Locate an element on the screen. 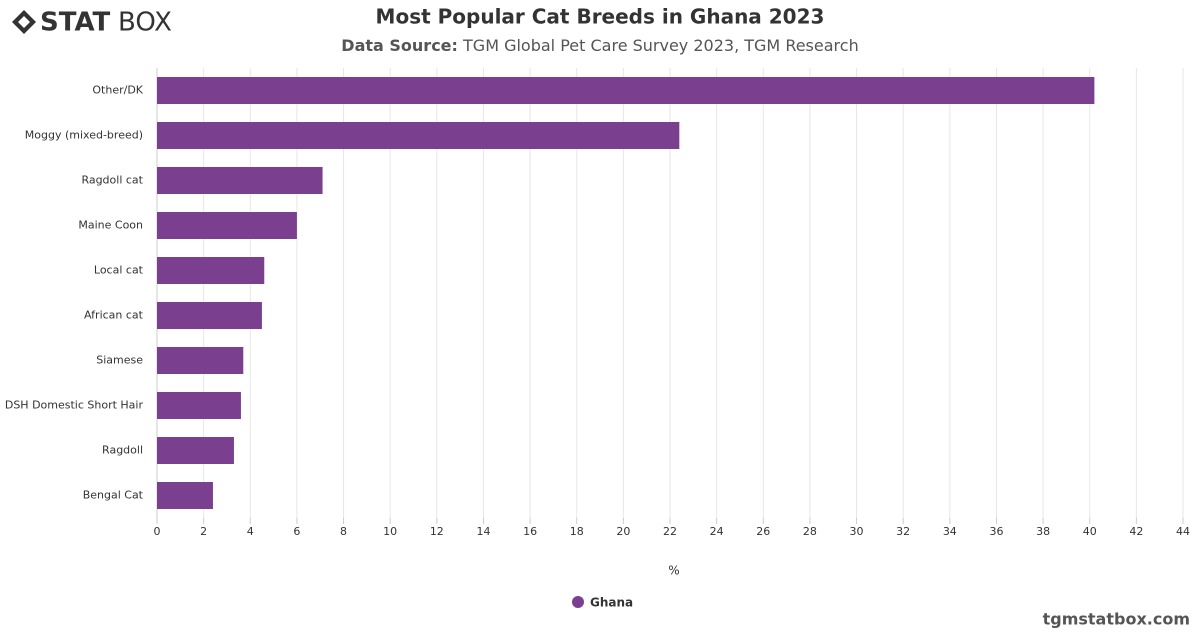 This screenshot has width=1200, height=634. x-tick-label: 18 is located at coordinates (577, 531).